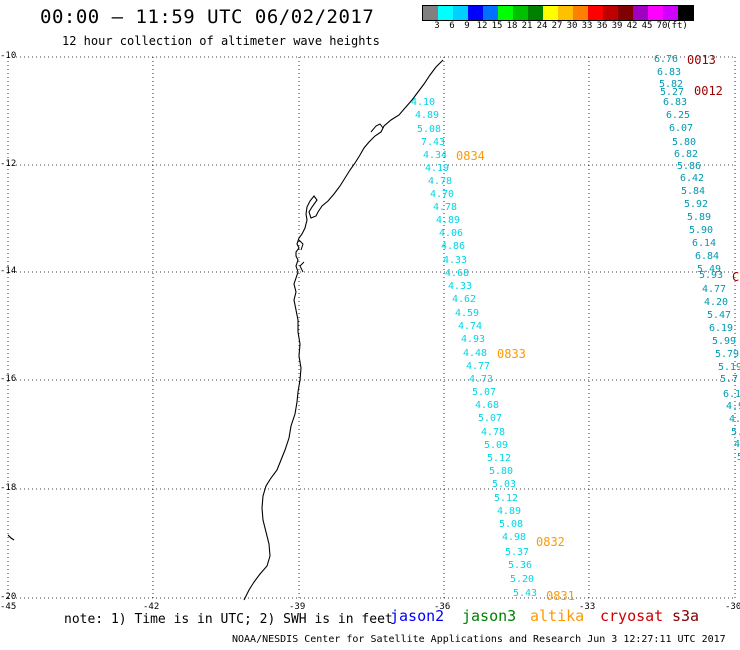 Image resolution: width=740 pixels, height=650 pixels. I want to click on wave-height-value: 6.76, so click(666, 59).